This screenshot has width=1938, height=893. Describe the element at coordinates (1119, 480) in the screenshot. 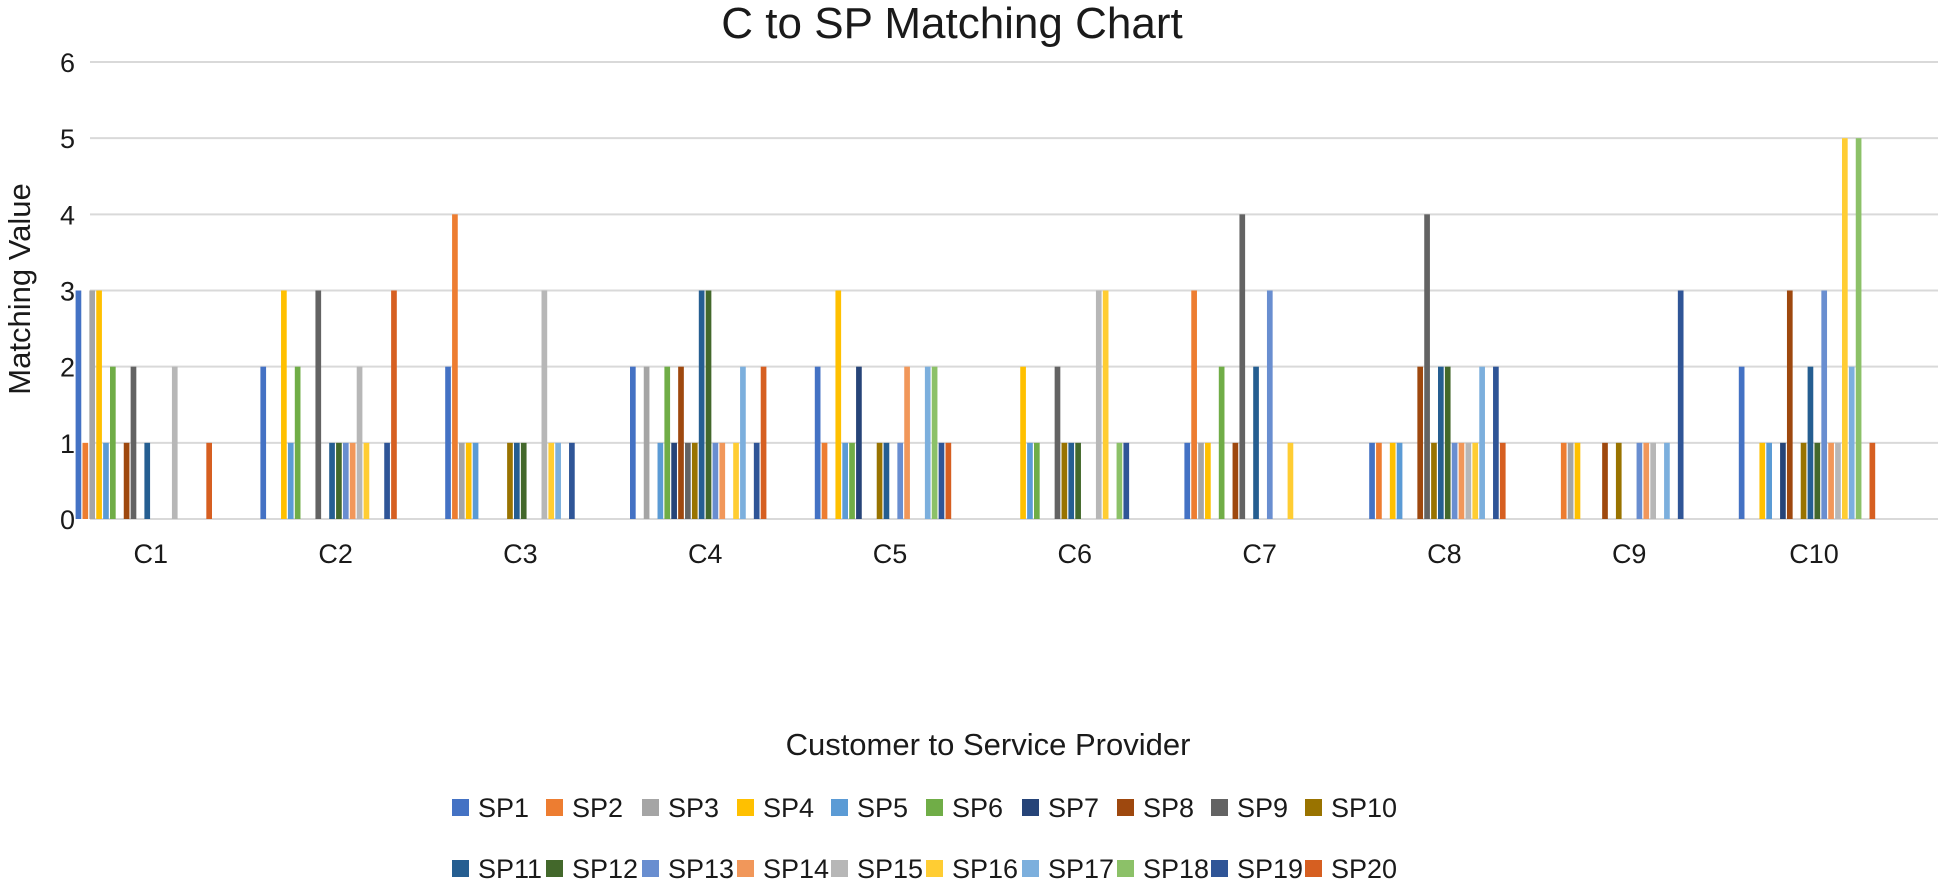

I see `bar-C6-SP18` at that location.